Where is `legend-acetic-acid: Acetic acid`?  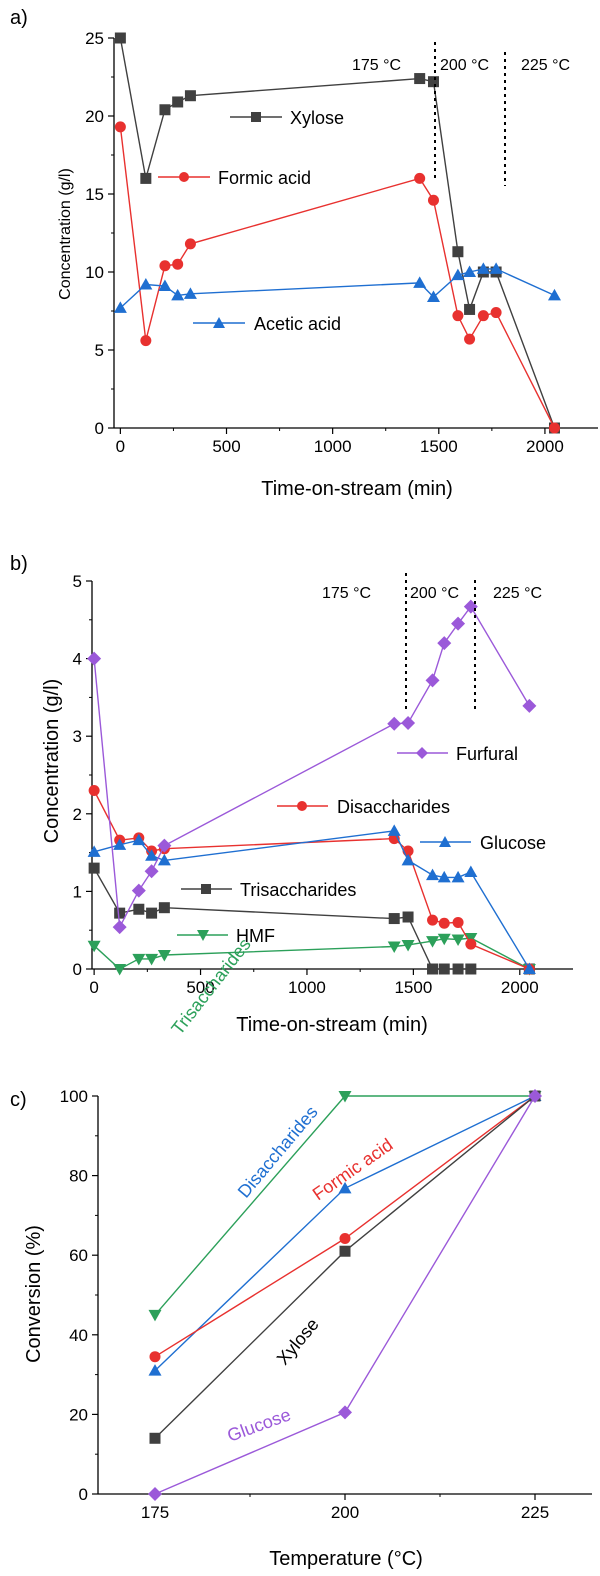
legend-acetic-acid: Acetic acid is located at coordinates (267, 324).